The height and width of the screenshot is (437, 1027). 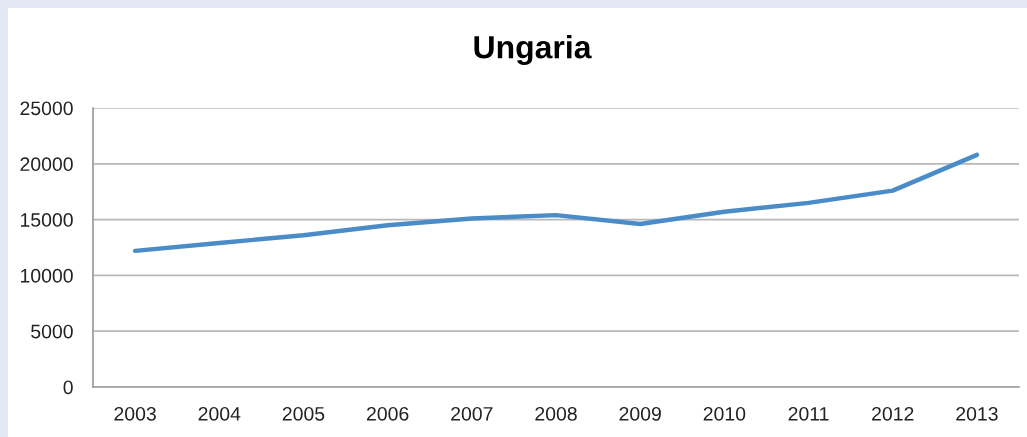 What do you see at coordinates (472, 413) in the screenshot?
I see `x-tick-label: 2007` at bounding box center [472, 413].